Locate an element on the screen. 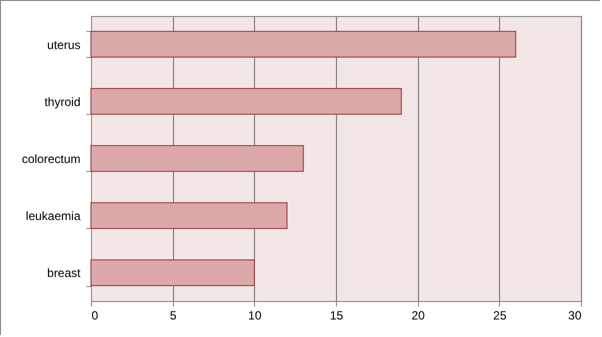  y-tick-label: leukaemia is located at coordinates (53, 216).